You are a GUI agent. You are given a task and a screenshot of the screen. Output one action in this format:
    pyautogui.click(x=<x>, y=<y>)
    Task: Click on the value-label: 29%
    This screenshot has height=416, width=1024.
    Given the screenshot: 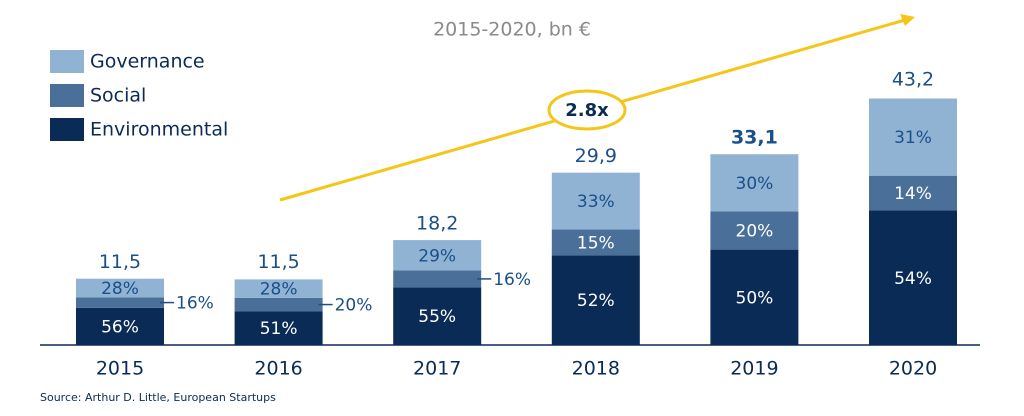 What is the action you would take?
    pyautogui.click(x=437, y=256)
    